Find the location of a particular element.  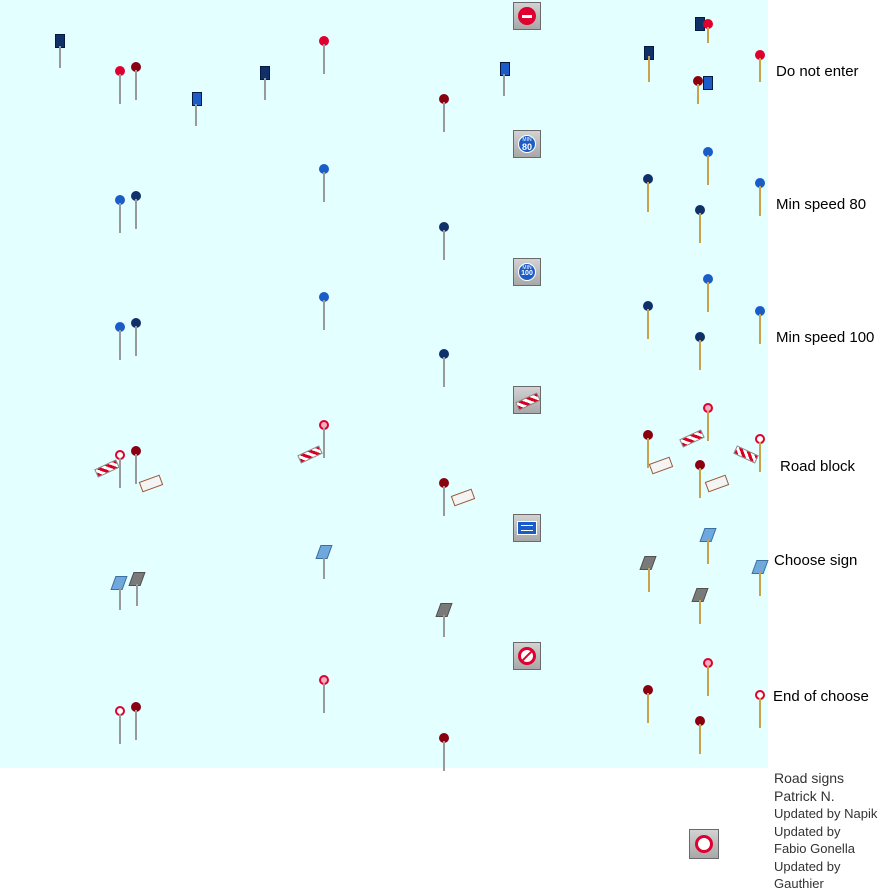

min-speed-80-menu-icon: MIN 80 is located at coordinates (527, 144).